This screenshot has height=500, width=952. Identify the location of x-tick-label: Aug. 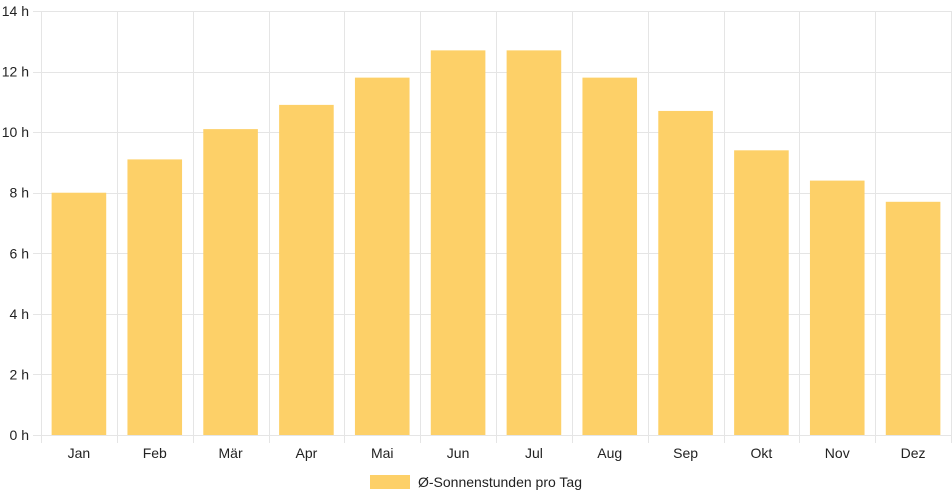
(609, 453).